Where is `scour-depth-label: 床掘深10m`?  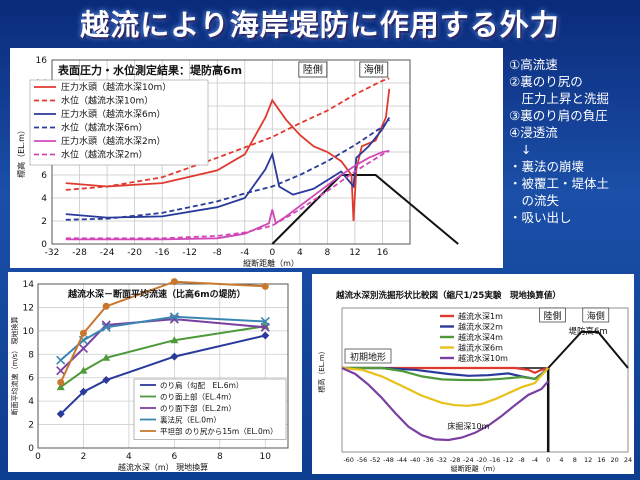
scour-depth-label: 床掘深10m is located at coordinates (468, 426).